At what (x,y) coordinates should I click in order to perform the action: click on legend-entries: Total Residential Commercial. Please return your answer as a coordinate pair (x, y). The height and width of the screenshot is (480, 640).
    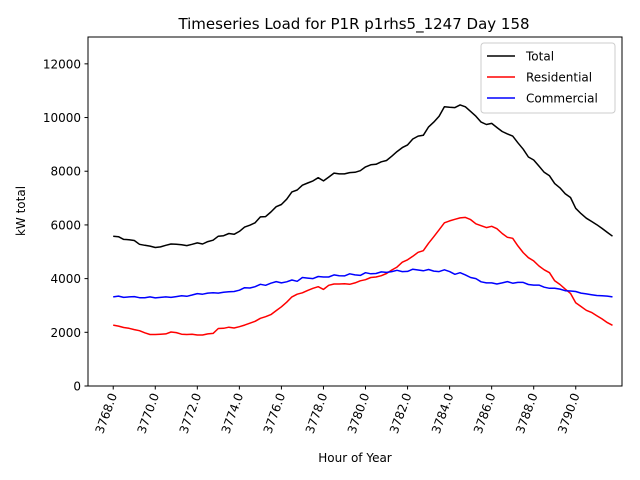
    Looking at the image, I should click on (542, 78).